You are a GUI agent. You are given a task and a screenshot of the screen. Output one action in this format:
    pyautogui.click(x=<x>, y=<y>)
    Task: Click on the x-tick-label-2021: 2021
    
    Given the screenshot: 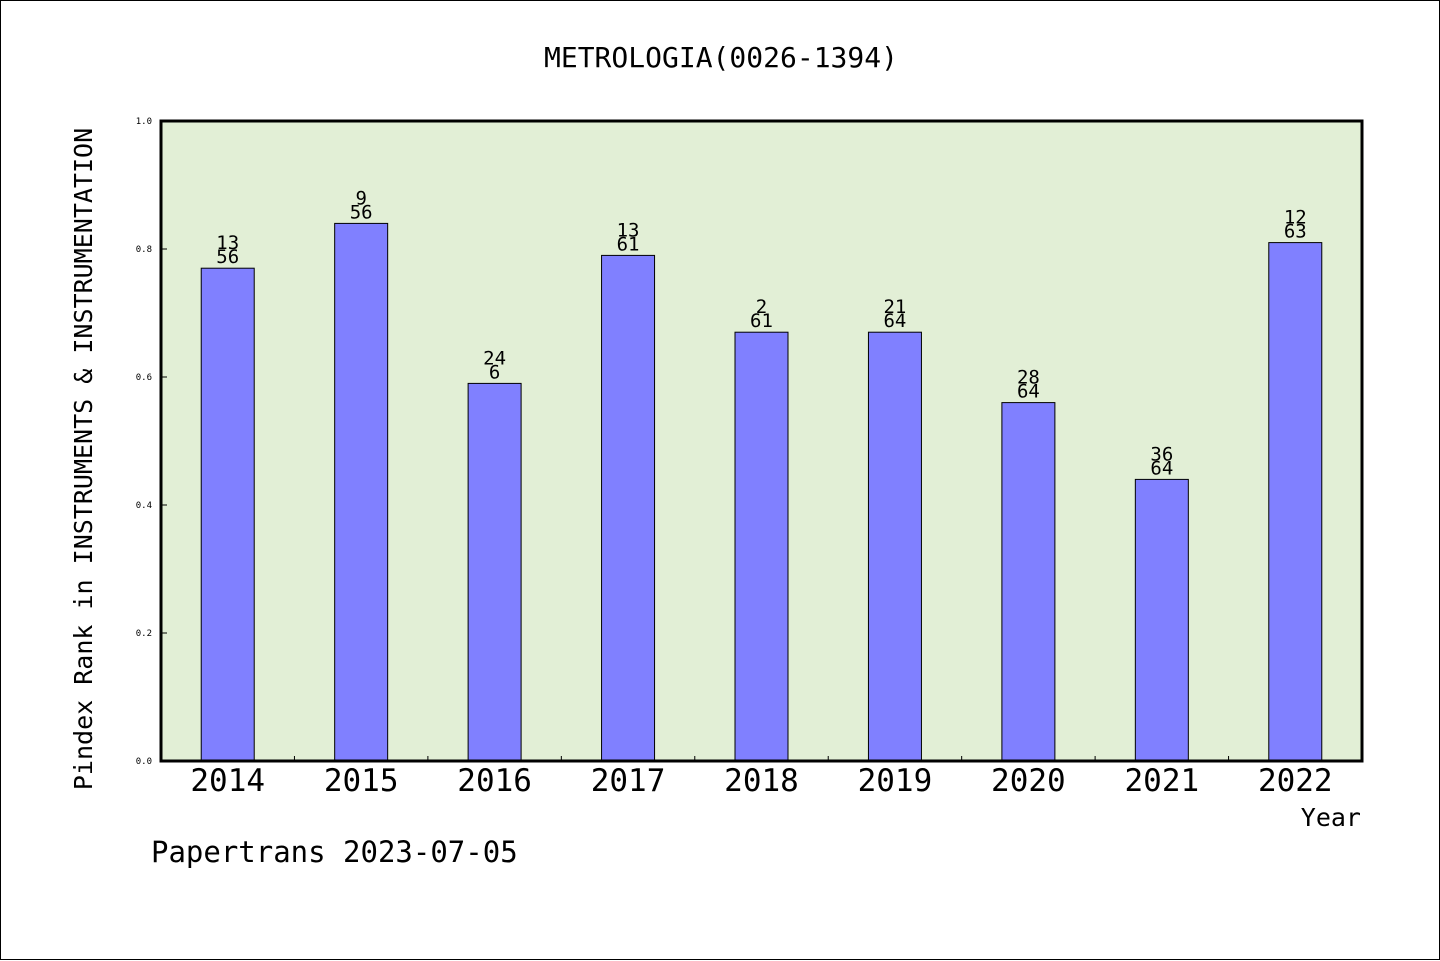 What is the action you would take?
    pyautogui.click(x=1162, y=781)
    